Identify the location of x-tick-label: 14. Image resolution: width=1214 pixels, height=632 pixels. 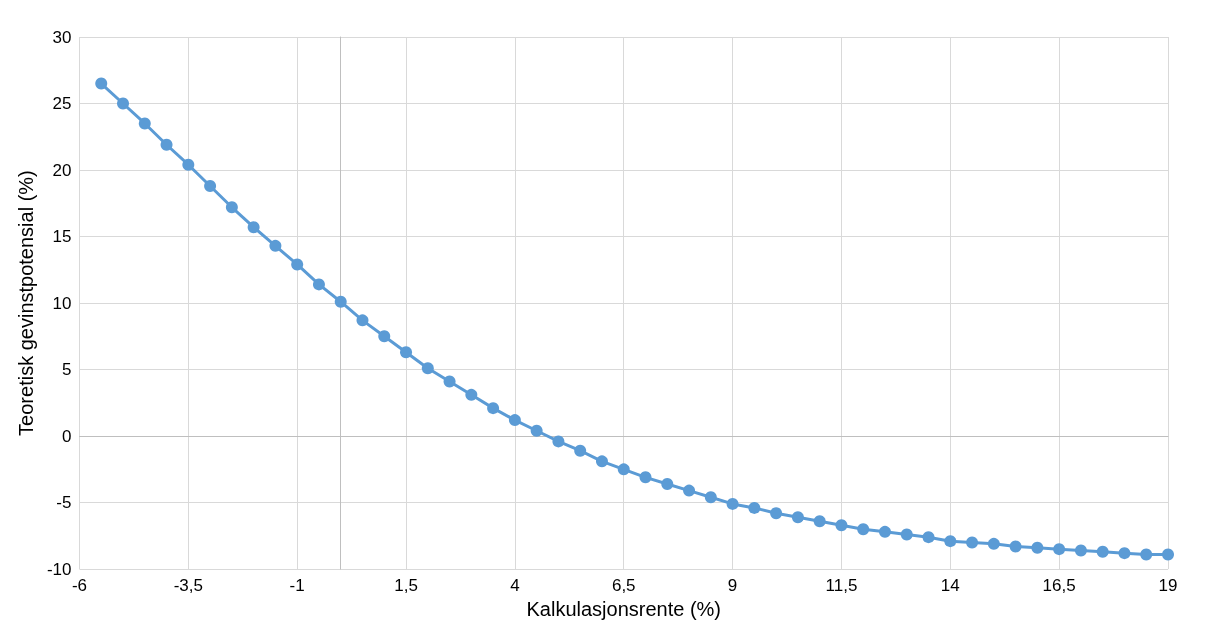
(950, 586).